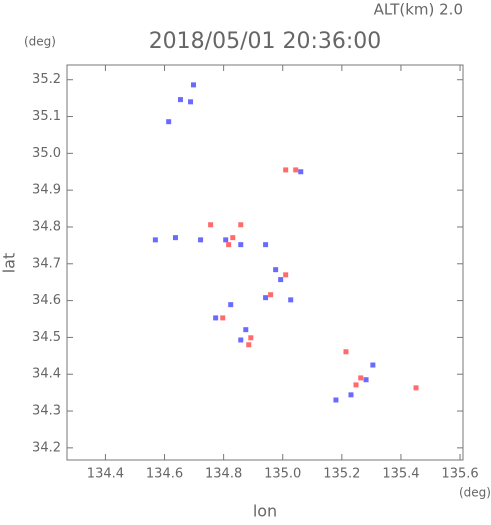 The image size is (491, 525). I want to click on x-tick-label: 134.8, so click(223, 474).